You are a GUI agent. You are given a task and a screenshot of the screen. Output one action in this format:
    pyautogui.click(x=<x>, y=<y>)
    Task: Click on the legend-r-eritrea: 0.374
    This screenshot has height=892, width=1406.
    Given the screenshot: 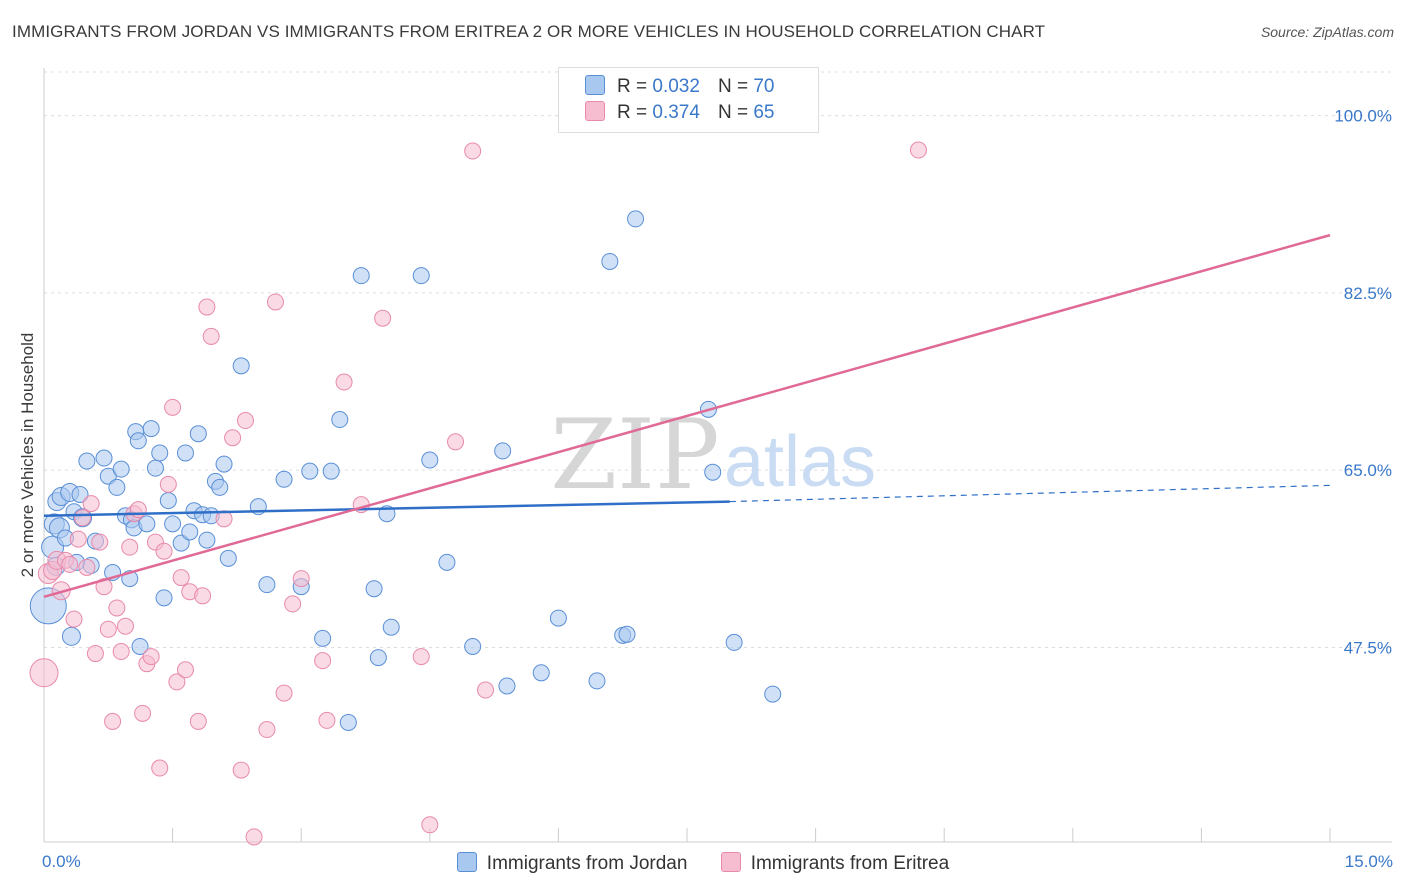 What is the action you would take?
    pyautogui.click(x=676, y=112)
    